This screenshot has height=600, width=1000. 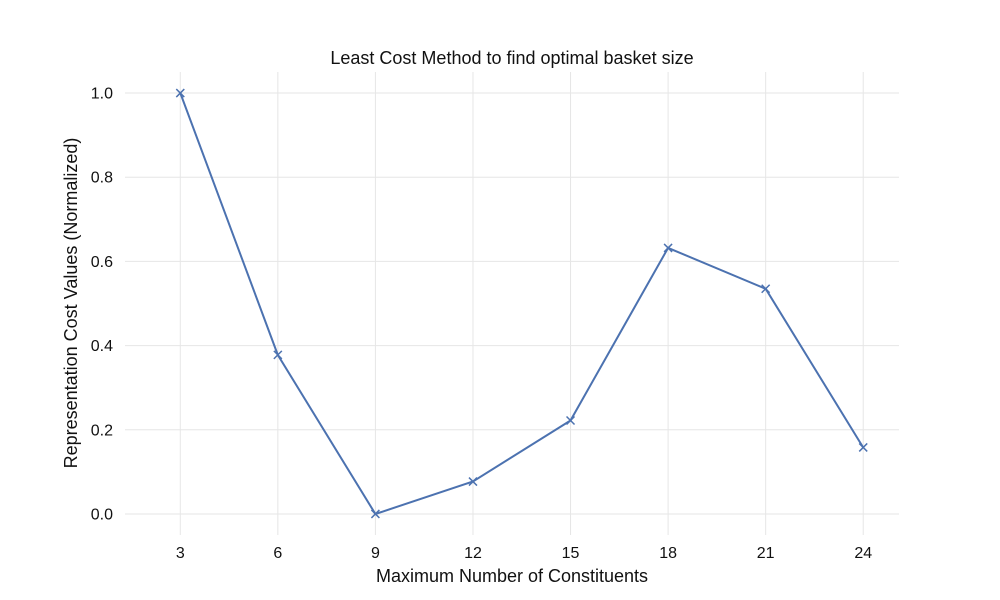 I want to click on x-tick-label: 18, so click(x=668, y=553).